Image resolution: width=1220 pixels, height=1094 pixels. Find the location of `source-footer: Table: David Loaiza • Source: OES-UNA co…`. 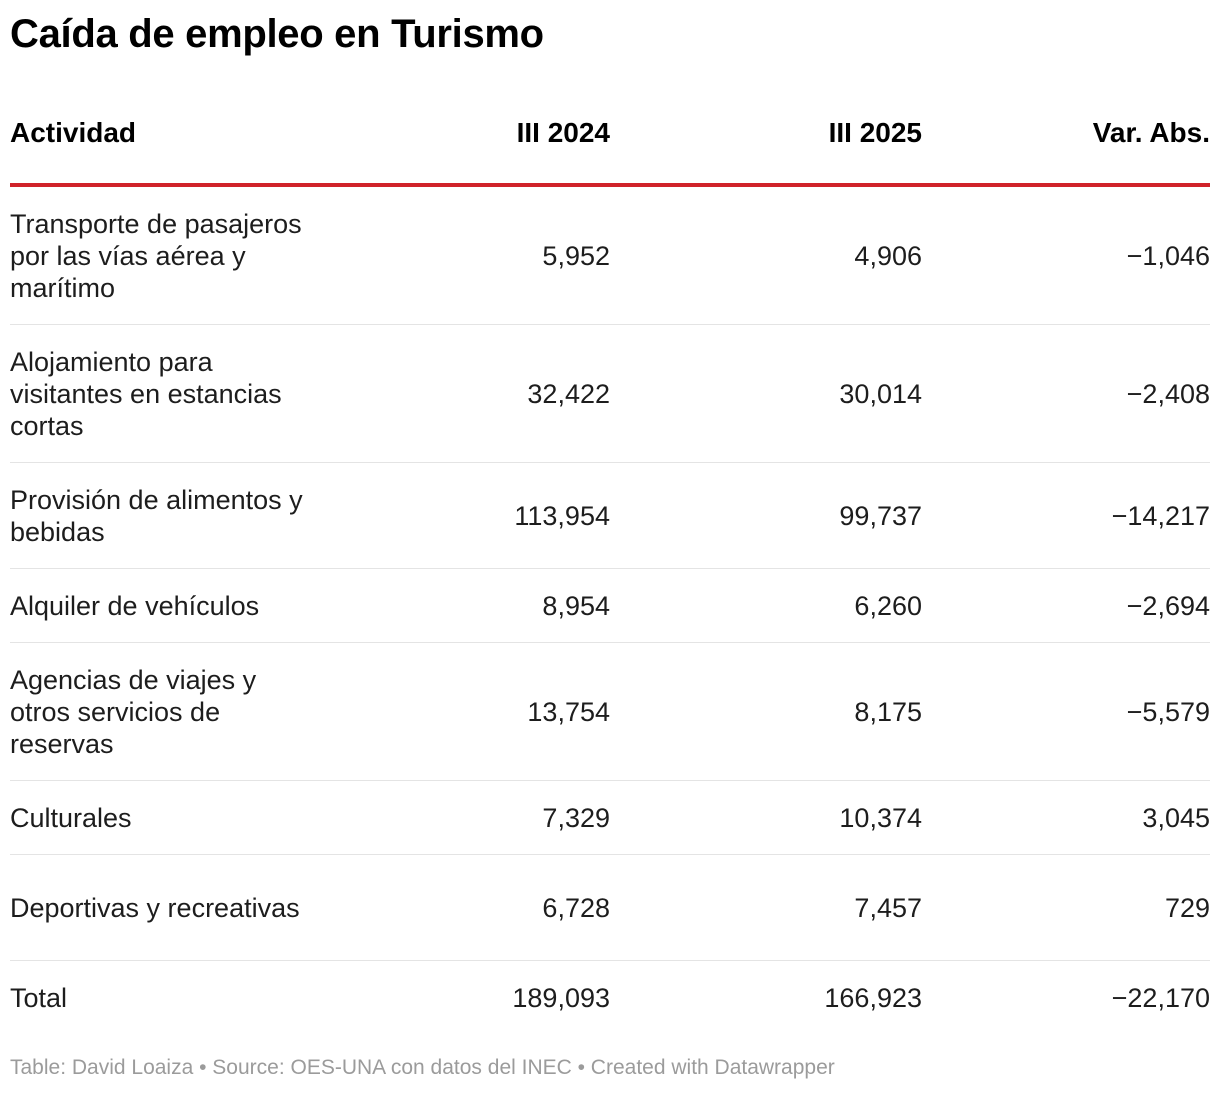

source-footer: Table: David Loaiza • Source: OES-UNA co… is located at coordinates (422, 1067).